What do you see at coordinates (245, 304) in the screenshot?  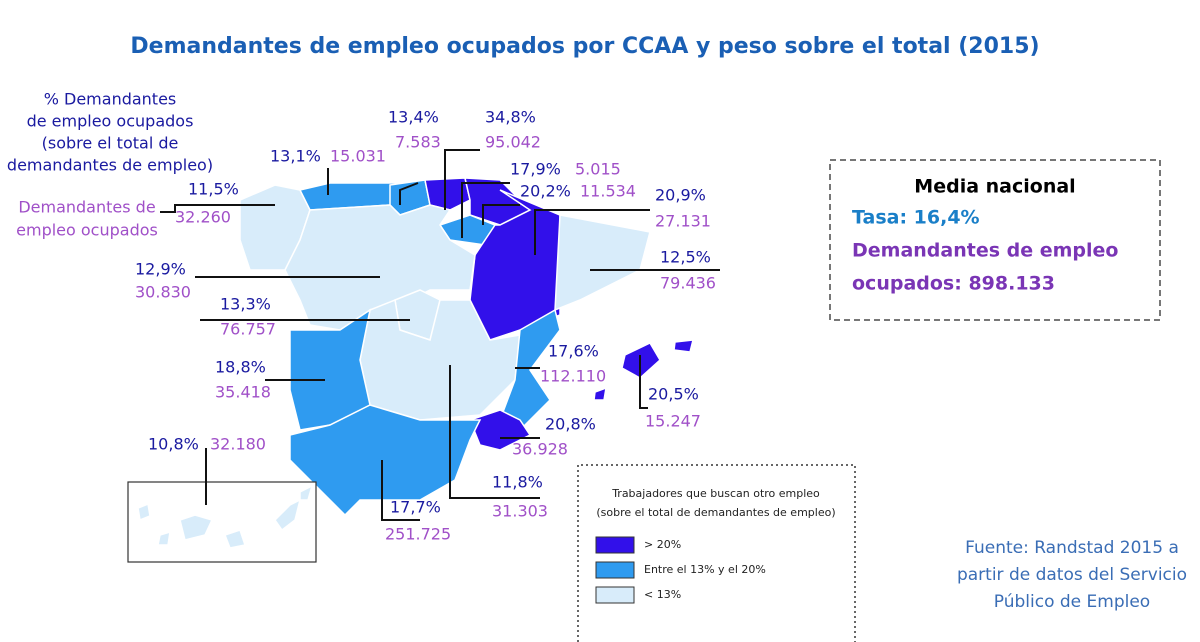 I see `region-rate: 13,3%` at bounding box center [245, 304].